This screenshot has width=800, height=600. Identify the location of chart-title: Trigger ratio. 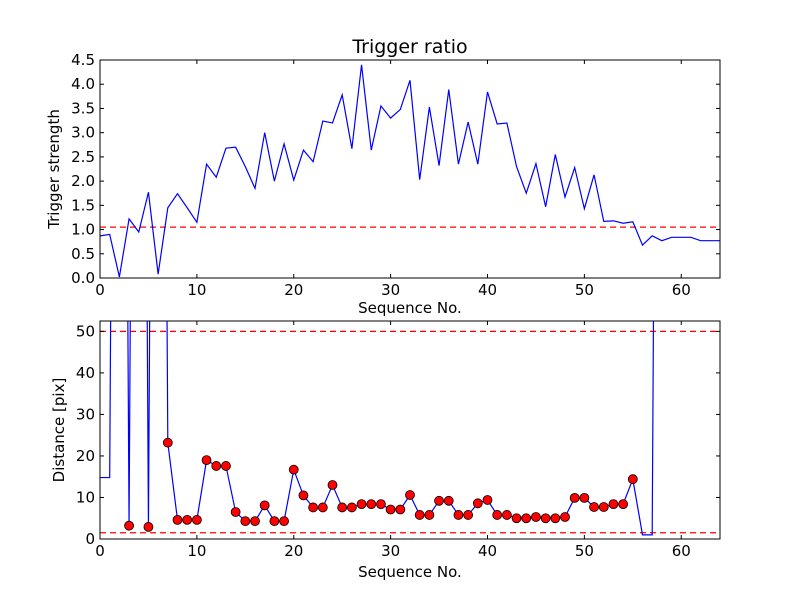
(409, 47).